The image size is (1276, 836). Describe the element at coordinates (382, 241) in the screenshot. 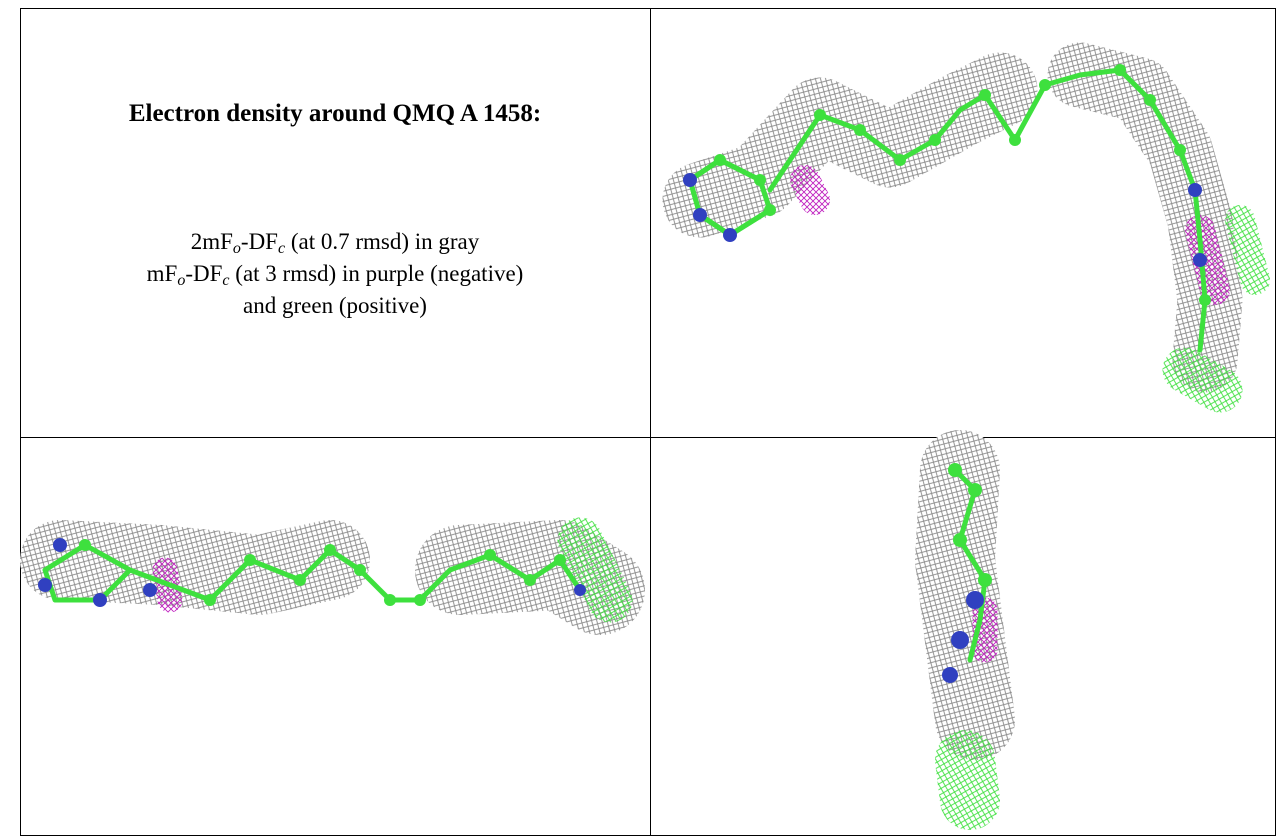

I see `text: (at 0.7 rmsd) in gray` at that location.